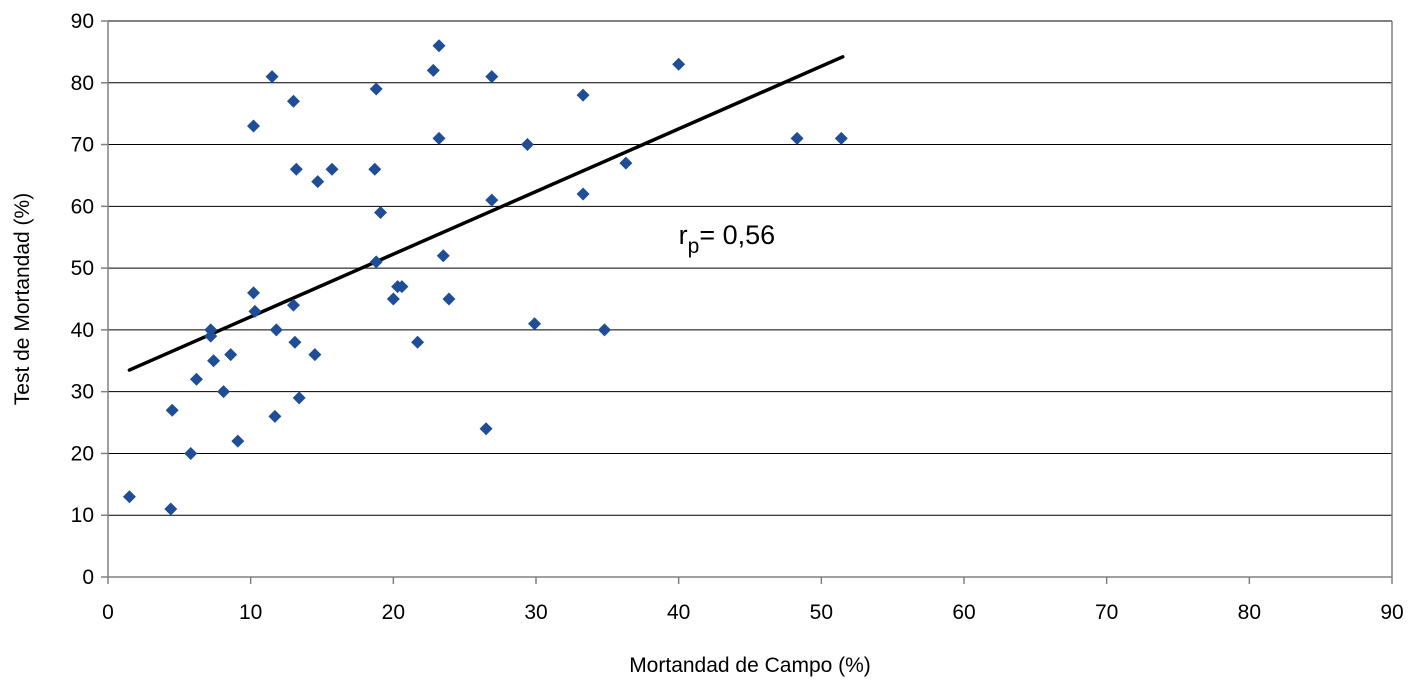 The image size is (1422, 688). What do you see at coordinates (250, 612) in the screenshot?
I see `x-tick-label: 10` at bounding box center [250, 612].